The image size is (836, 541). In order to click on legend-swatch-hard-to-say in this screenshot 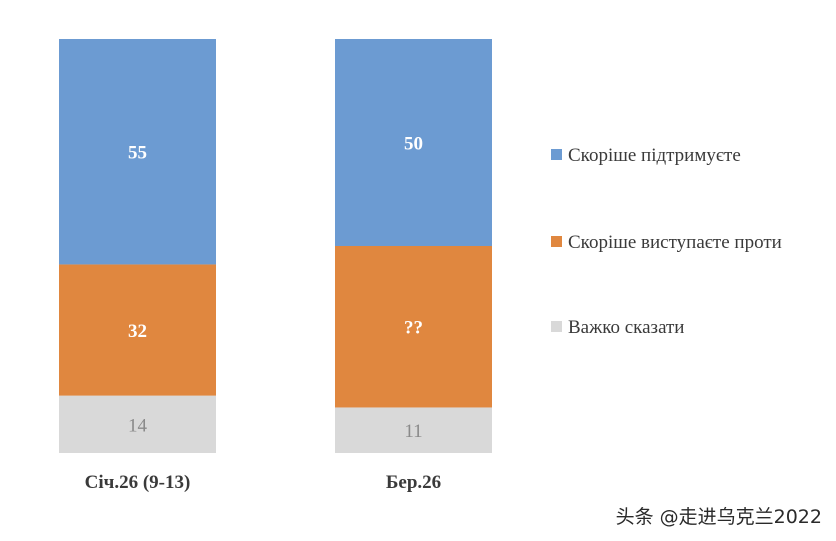, I will do `click(556, 326)`.